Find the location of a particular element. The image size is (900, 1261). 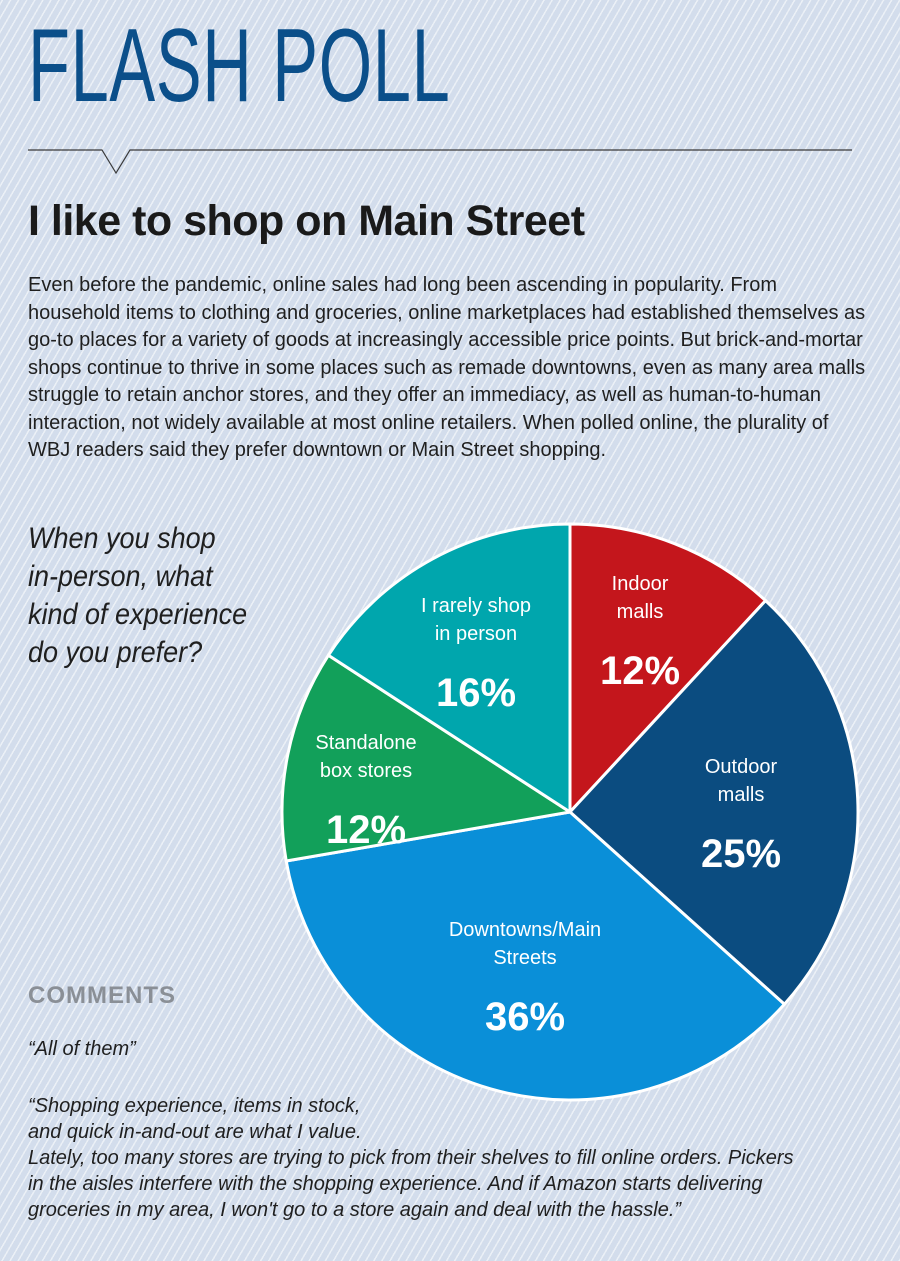

headline: I like to shop on Main Street is located at coordinates (306, 221).